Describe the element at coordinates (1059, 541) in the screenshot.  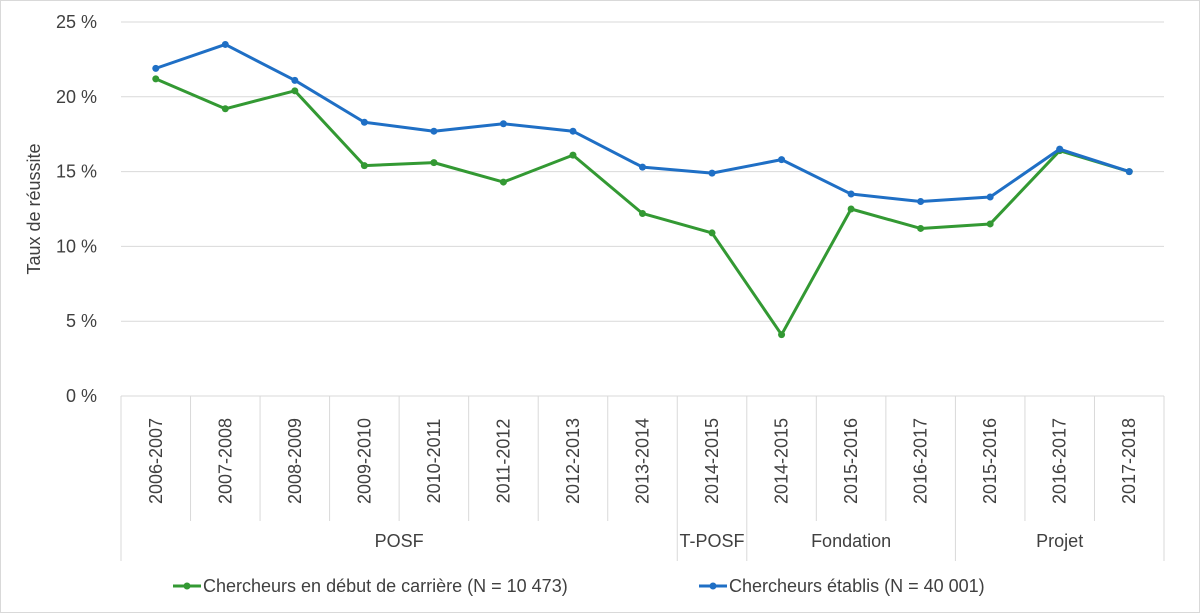
I see `group-label: Projet` at that location.